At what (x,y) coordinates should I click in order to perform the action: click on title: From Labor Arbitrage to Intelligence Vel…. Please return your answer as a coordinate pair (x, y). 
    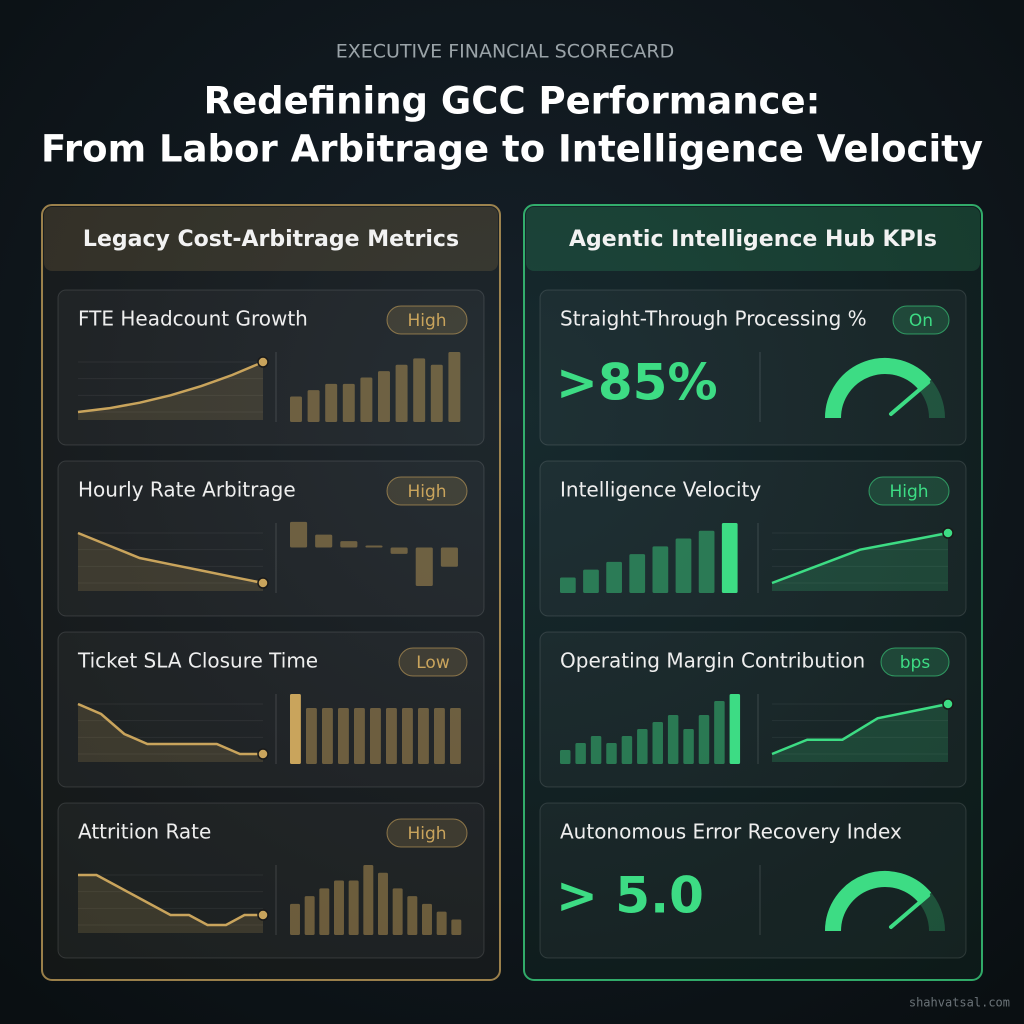
    Looking at the image, I should click on (512, 149).